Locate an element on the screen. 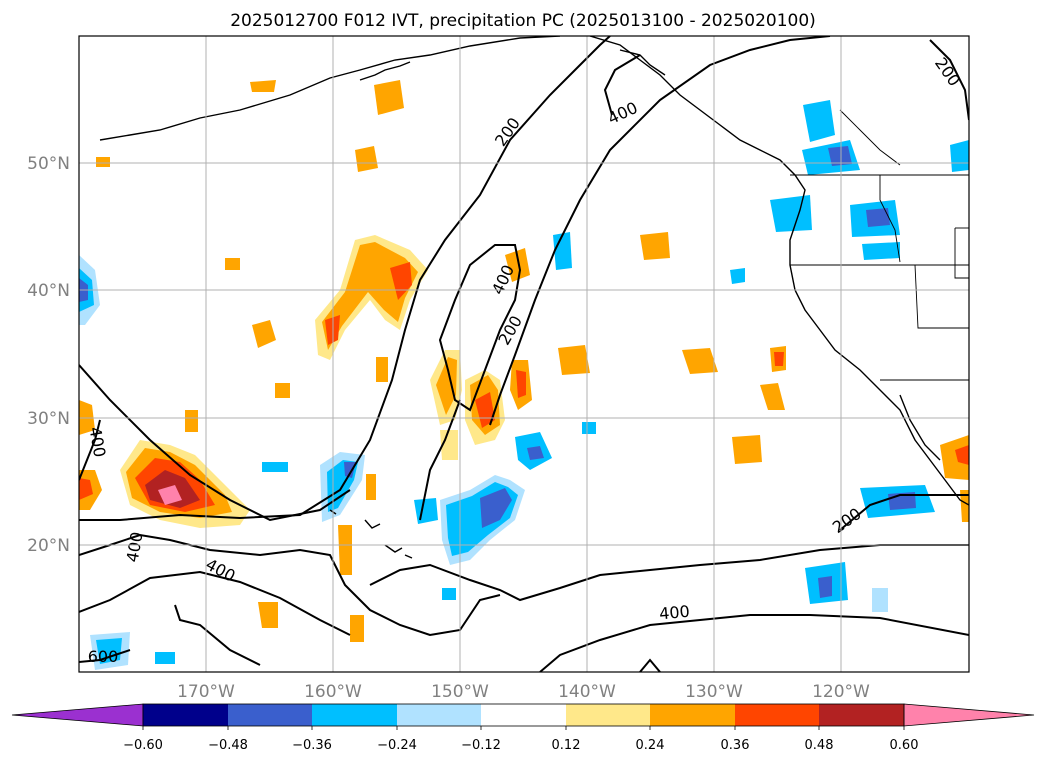 This screenshot has width=1047, height=765. contour-label: 400 is located at coordinates (674, 613).